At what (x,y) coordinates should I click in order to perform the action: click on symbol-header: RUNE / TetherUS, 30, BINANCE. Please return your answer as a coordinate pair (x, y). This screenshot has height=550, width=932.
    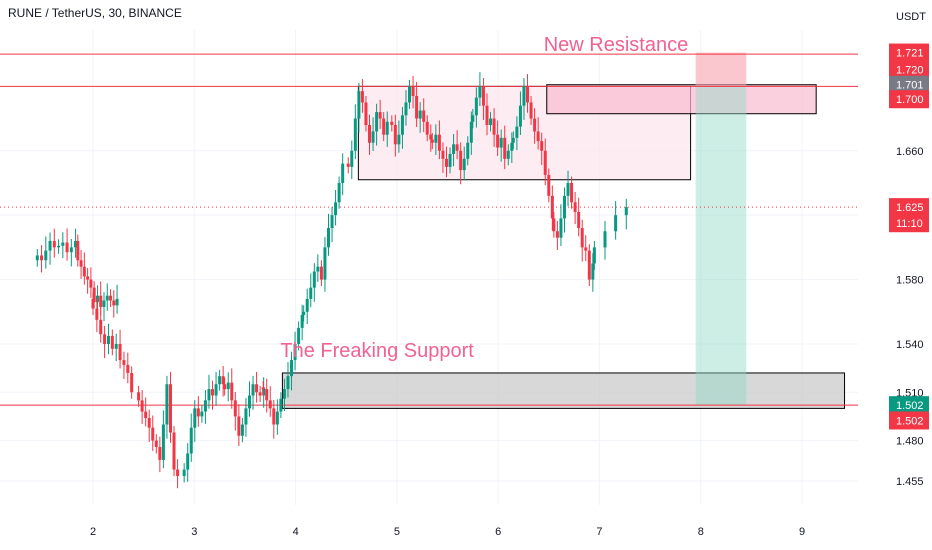
    Looking at the image, I should click on (95, 13).